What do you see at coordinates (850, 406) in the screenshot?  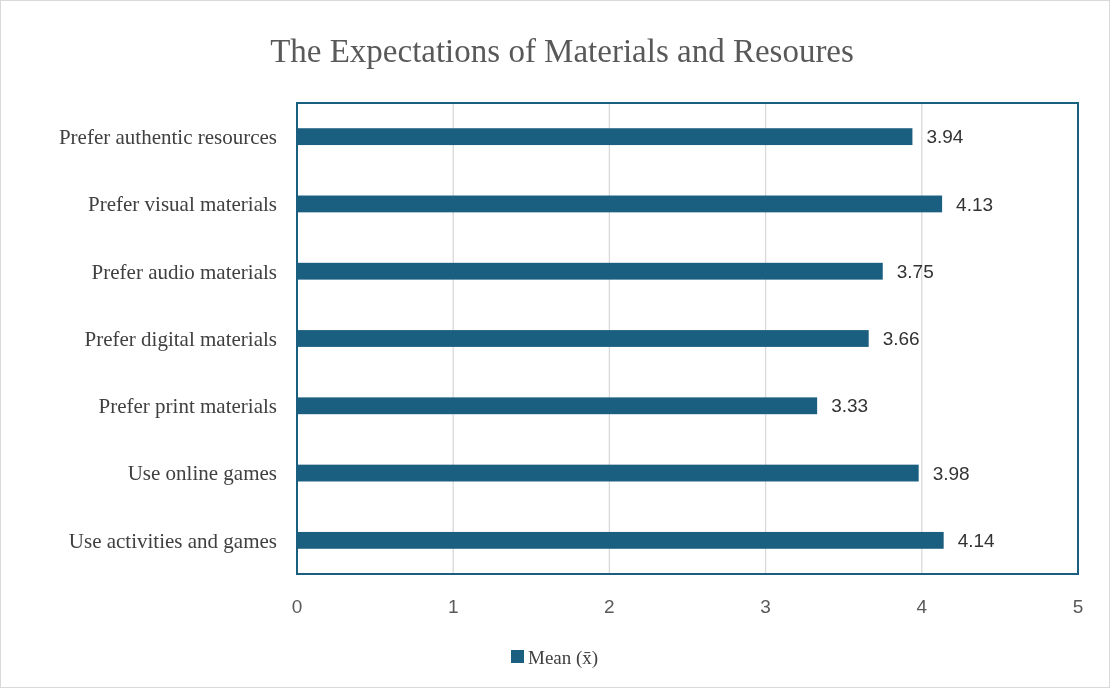 I see `data-label: 3.33` at bounding box center [850, 406].